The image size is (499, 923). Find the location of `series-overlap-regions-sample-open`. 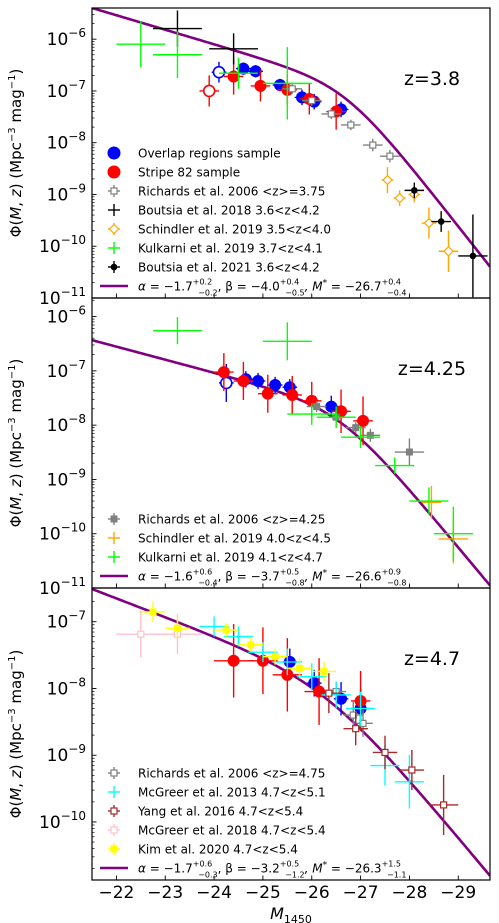

series-overlap-regions-sample-open is located at coordinates (219, 72).